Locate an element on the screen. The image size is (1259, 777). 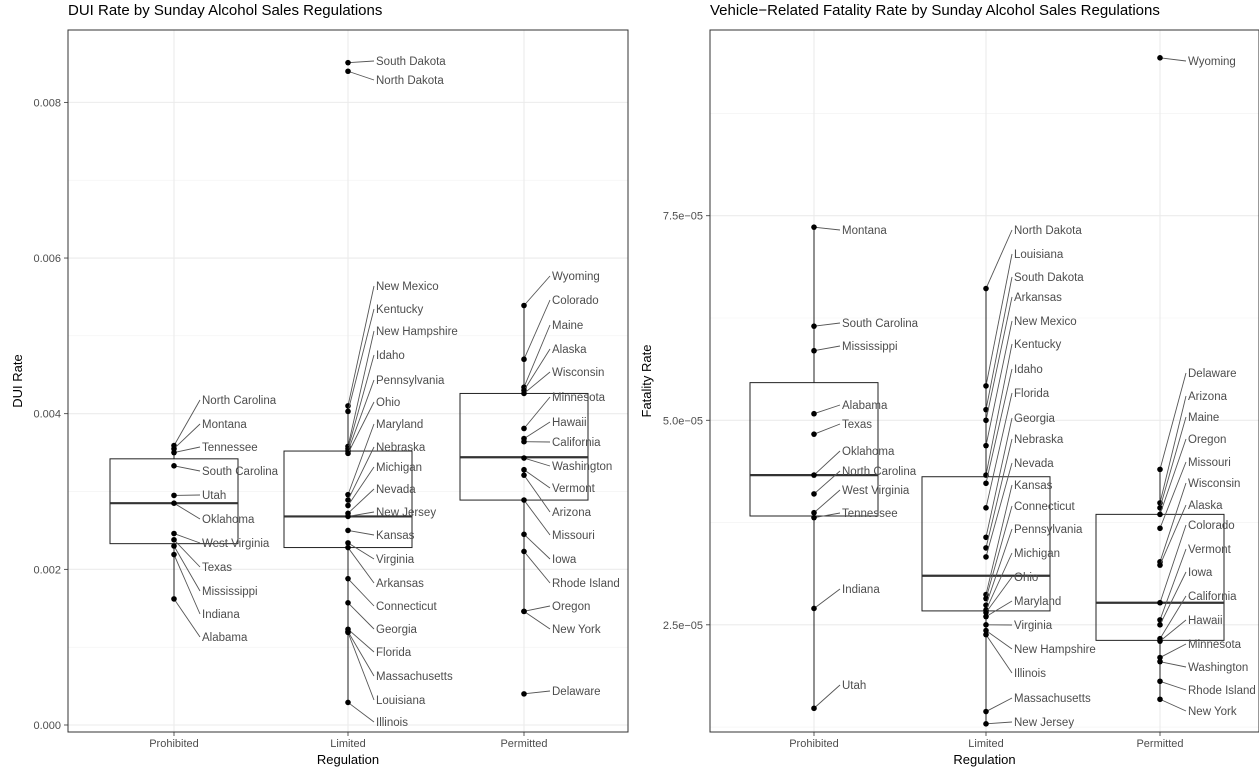
point-label: New Jersey is located at coordinates (406, 513).